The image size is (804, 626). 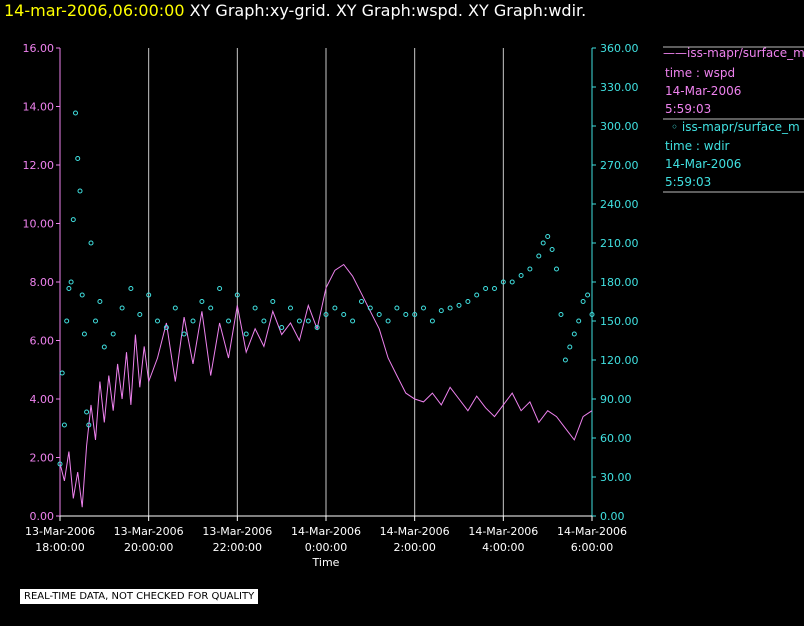 What do you see at coordinates (703, 164) in the screenshot?
I see `legend-wdir-date: 14-Mar-2006` at bounding box center [703, 164].